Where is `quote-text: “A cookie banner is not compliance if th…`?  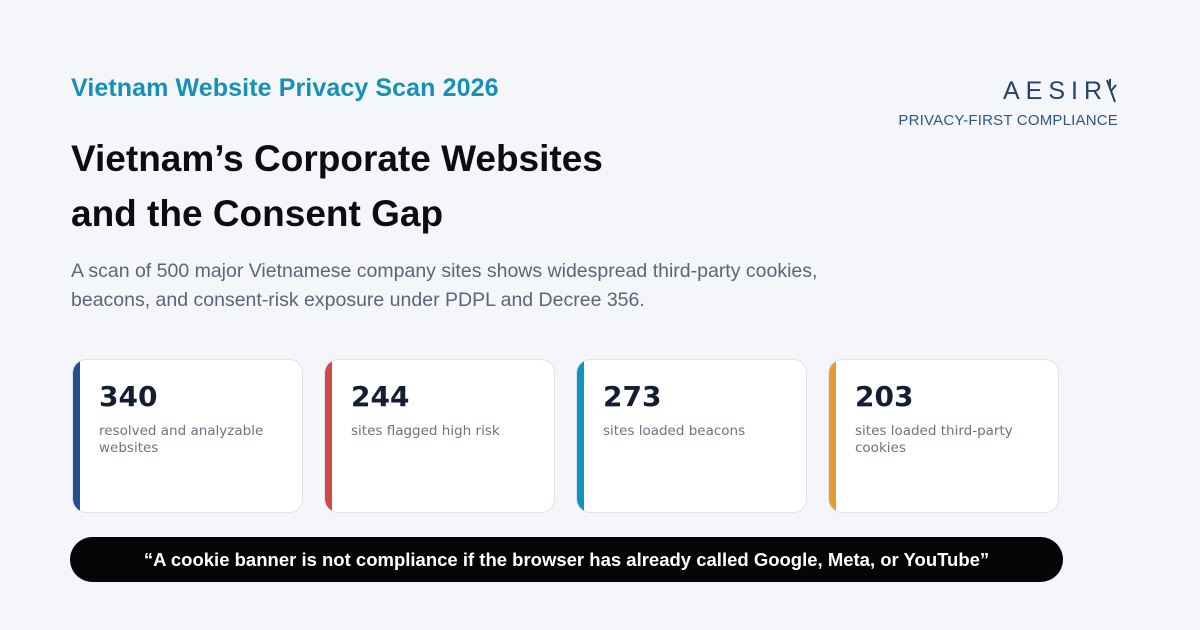 quote-text: “A cookie banner is not compliance if th… is located at coordinates (566, 559).